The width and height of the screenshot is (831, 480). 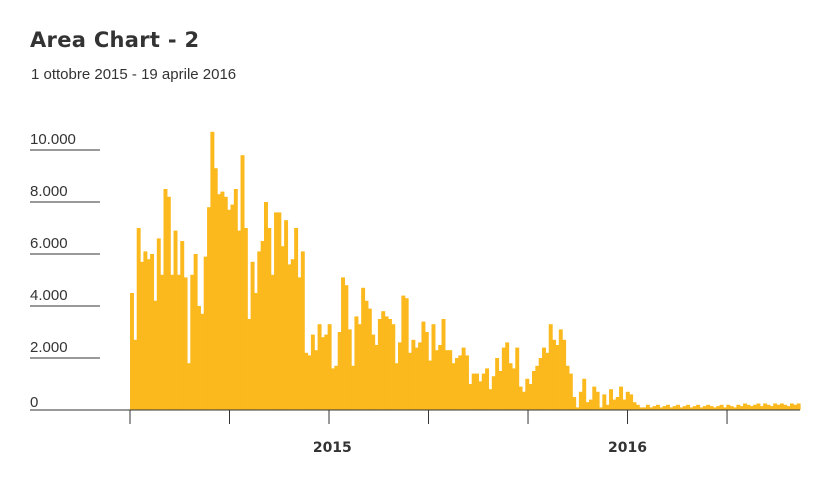 What do you see at coordinates (415, 432) in the screenshot?
I see `x-axis: 2015 2016` at bounding box center [415, 432].